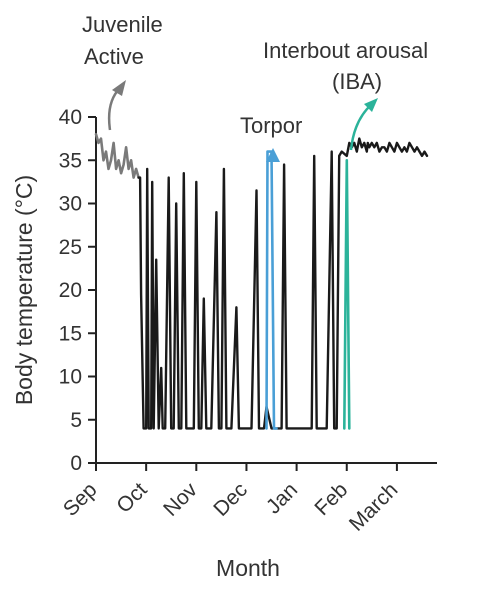 This screenshot has width=480, height=597. Describe the element at coordinates (273, 155) in the screenshot. I see `torpor-arrowhead-icon` at that location.